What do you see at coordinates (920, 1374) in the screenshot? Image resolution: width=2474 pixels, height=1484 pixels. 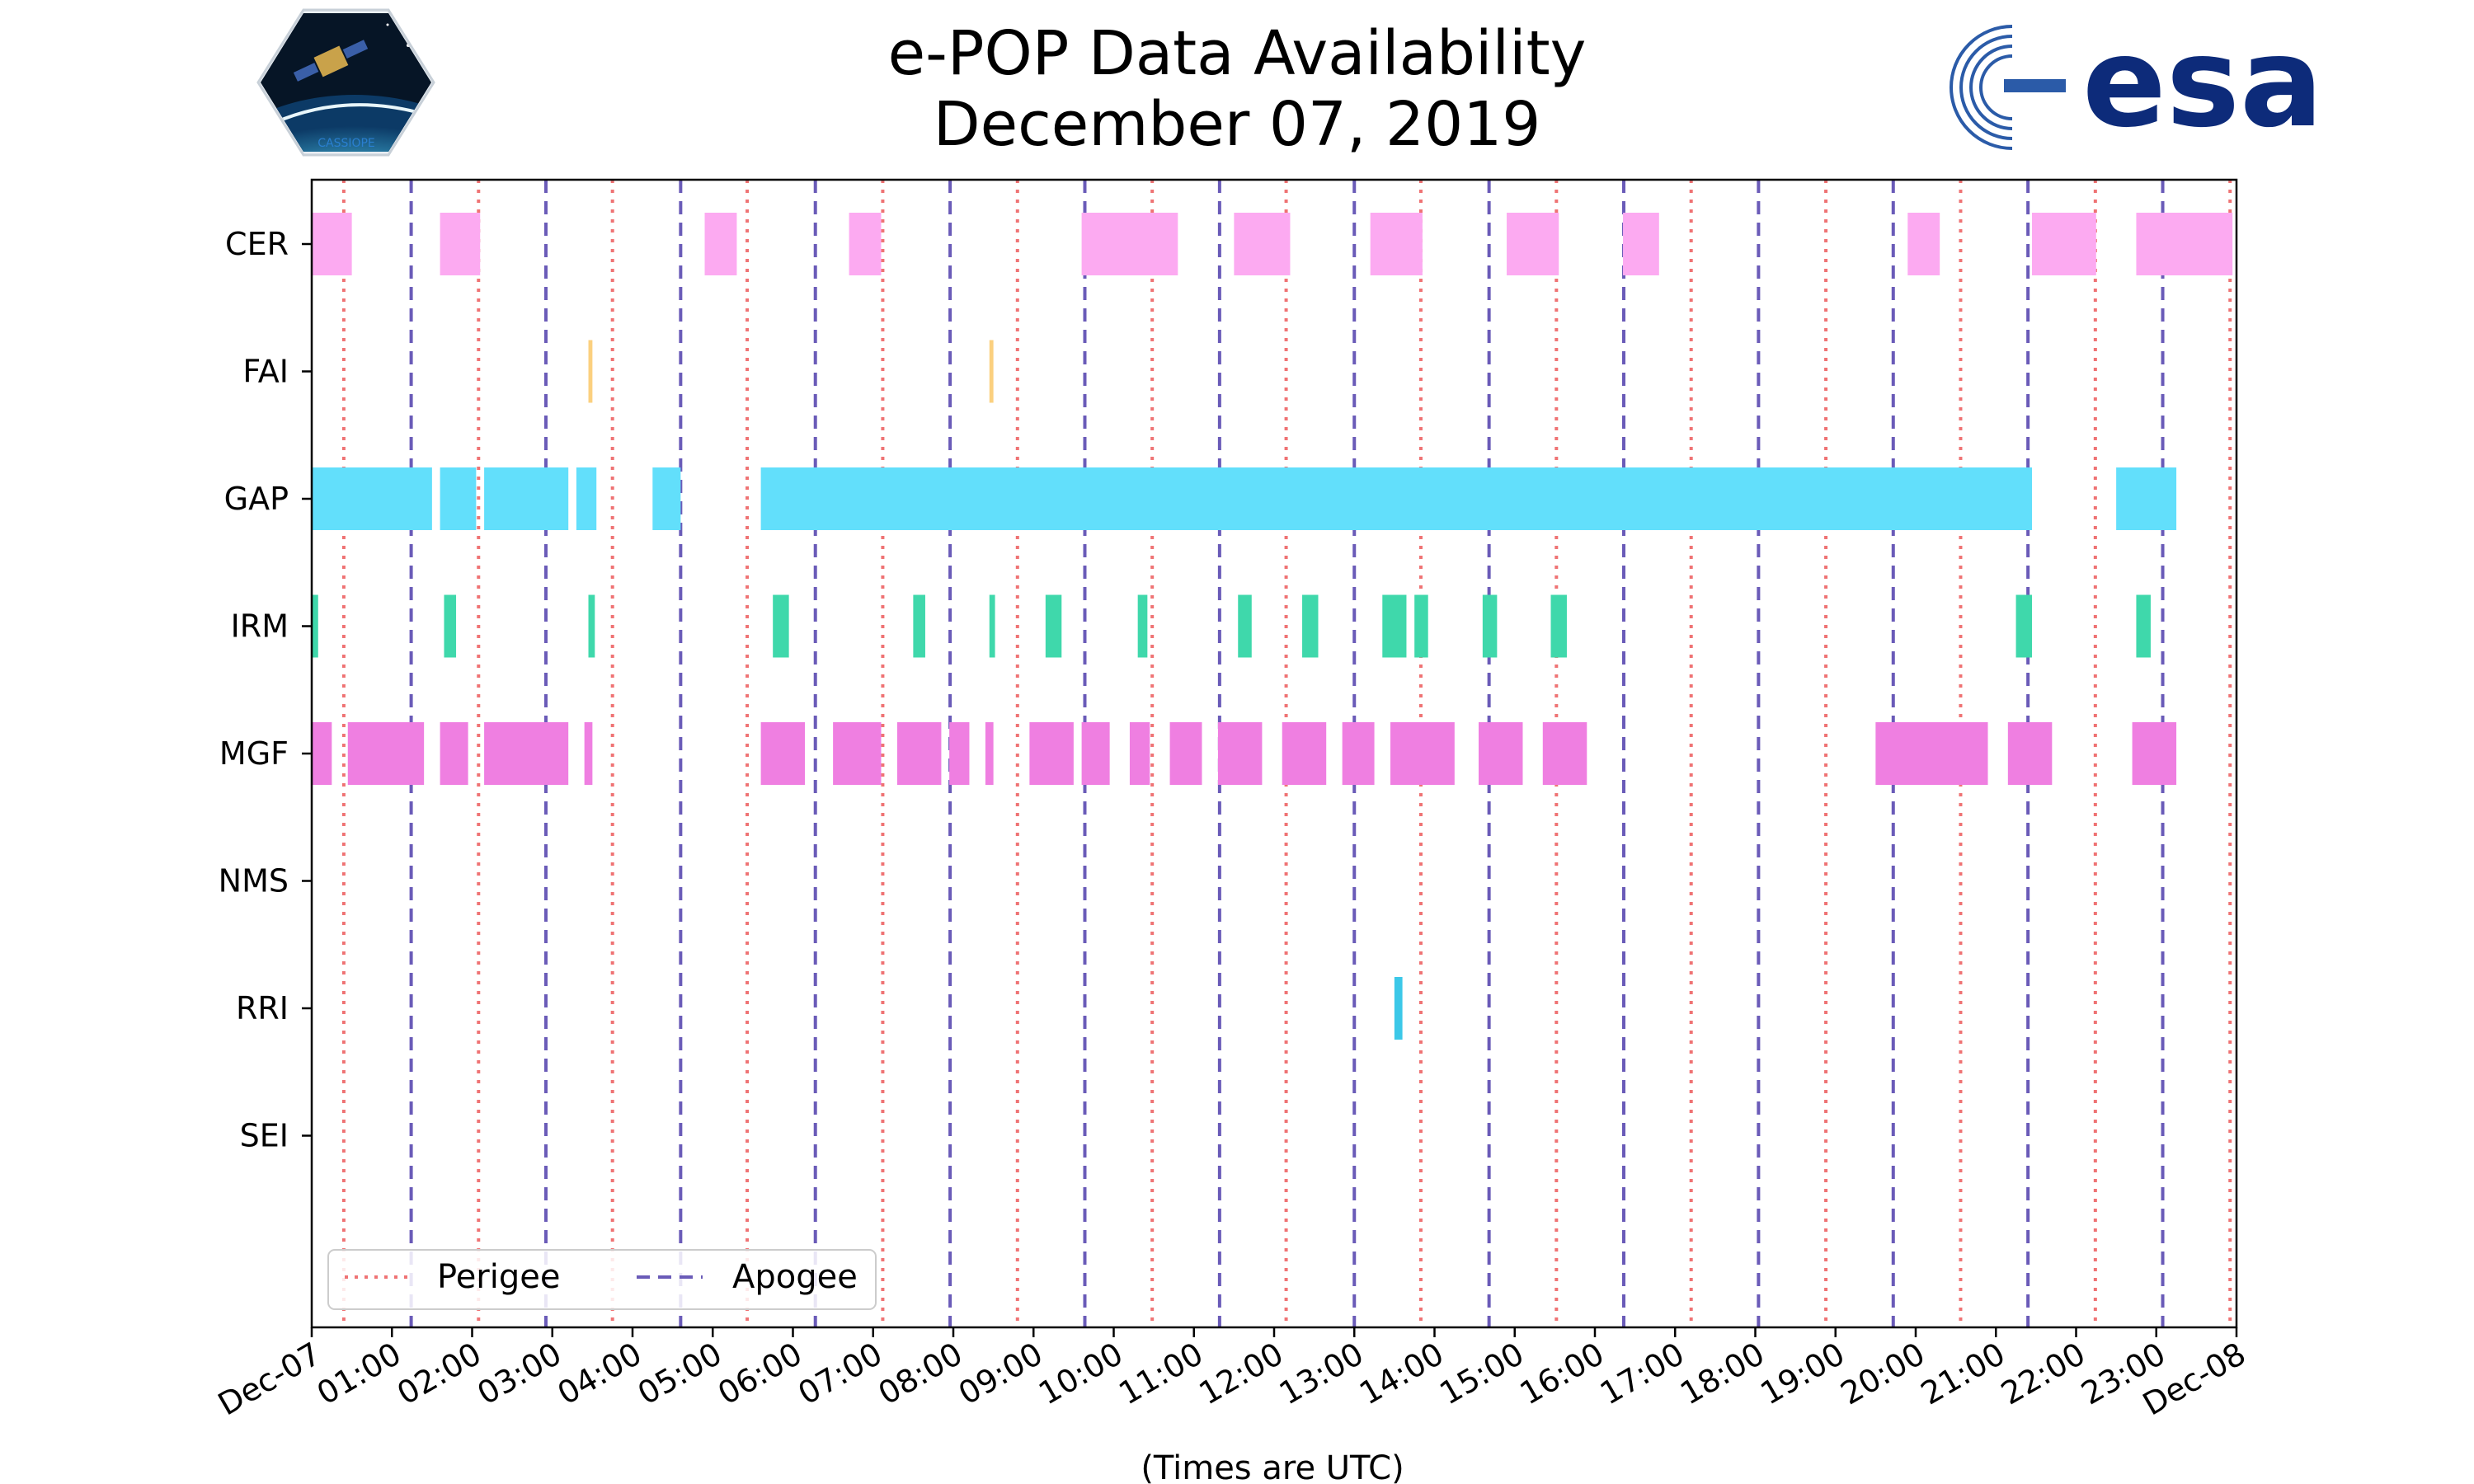 I see `x-tick-label: 08:00` at bounding box center [920, 1374].